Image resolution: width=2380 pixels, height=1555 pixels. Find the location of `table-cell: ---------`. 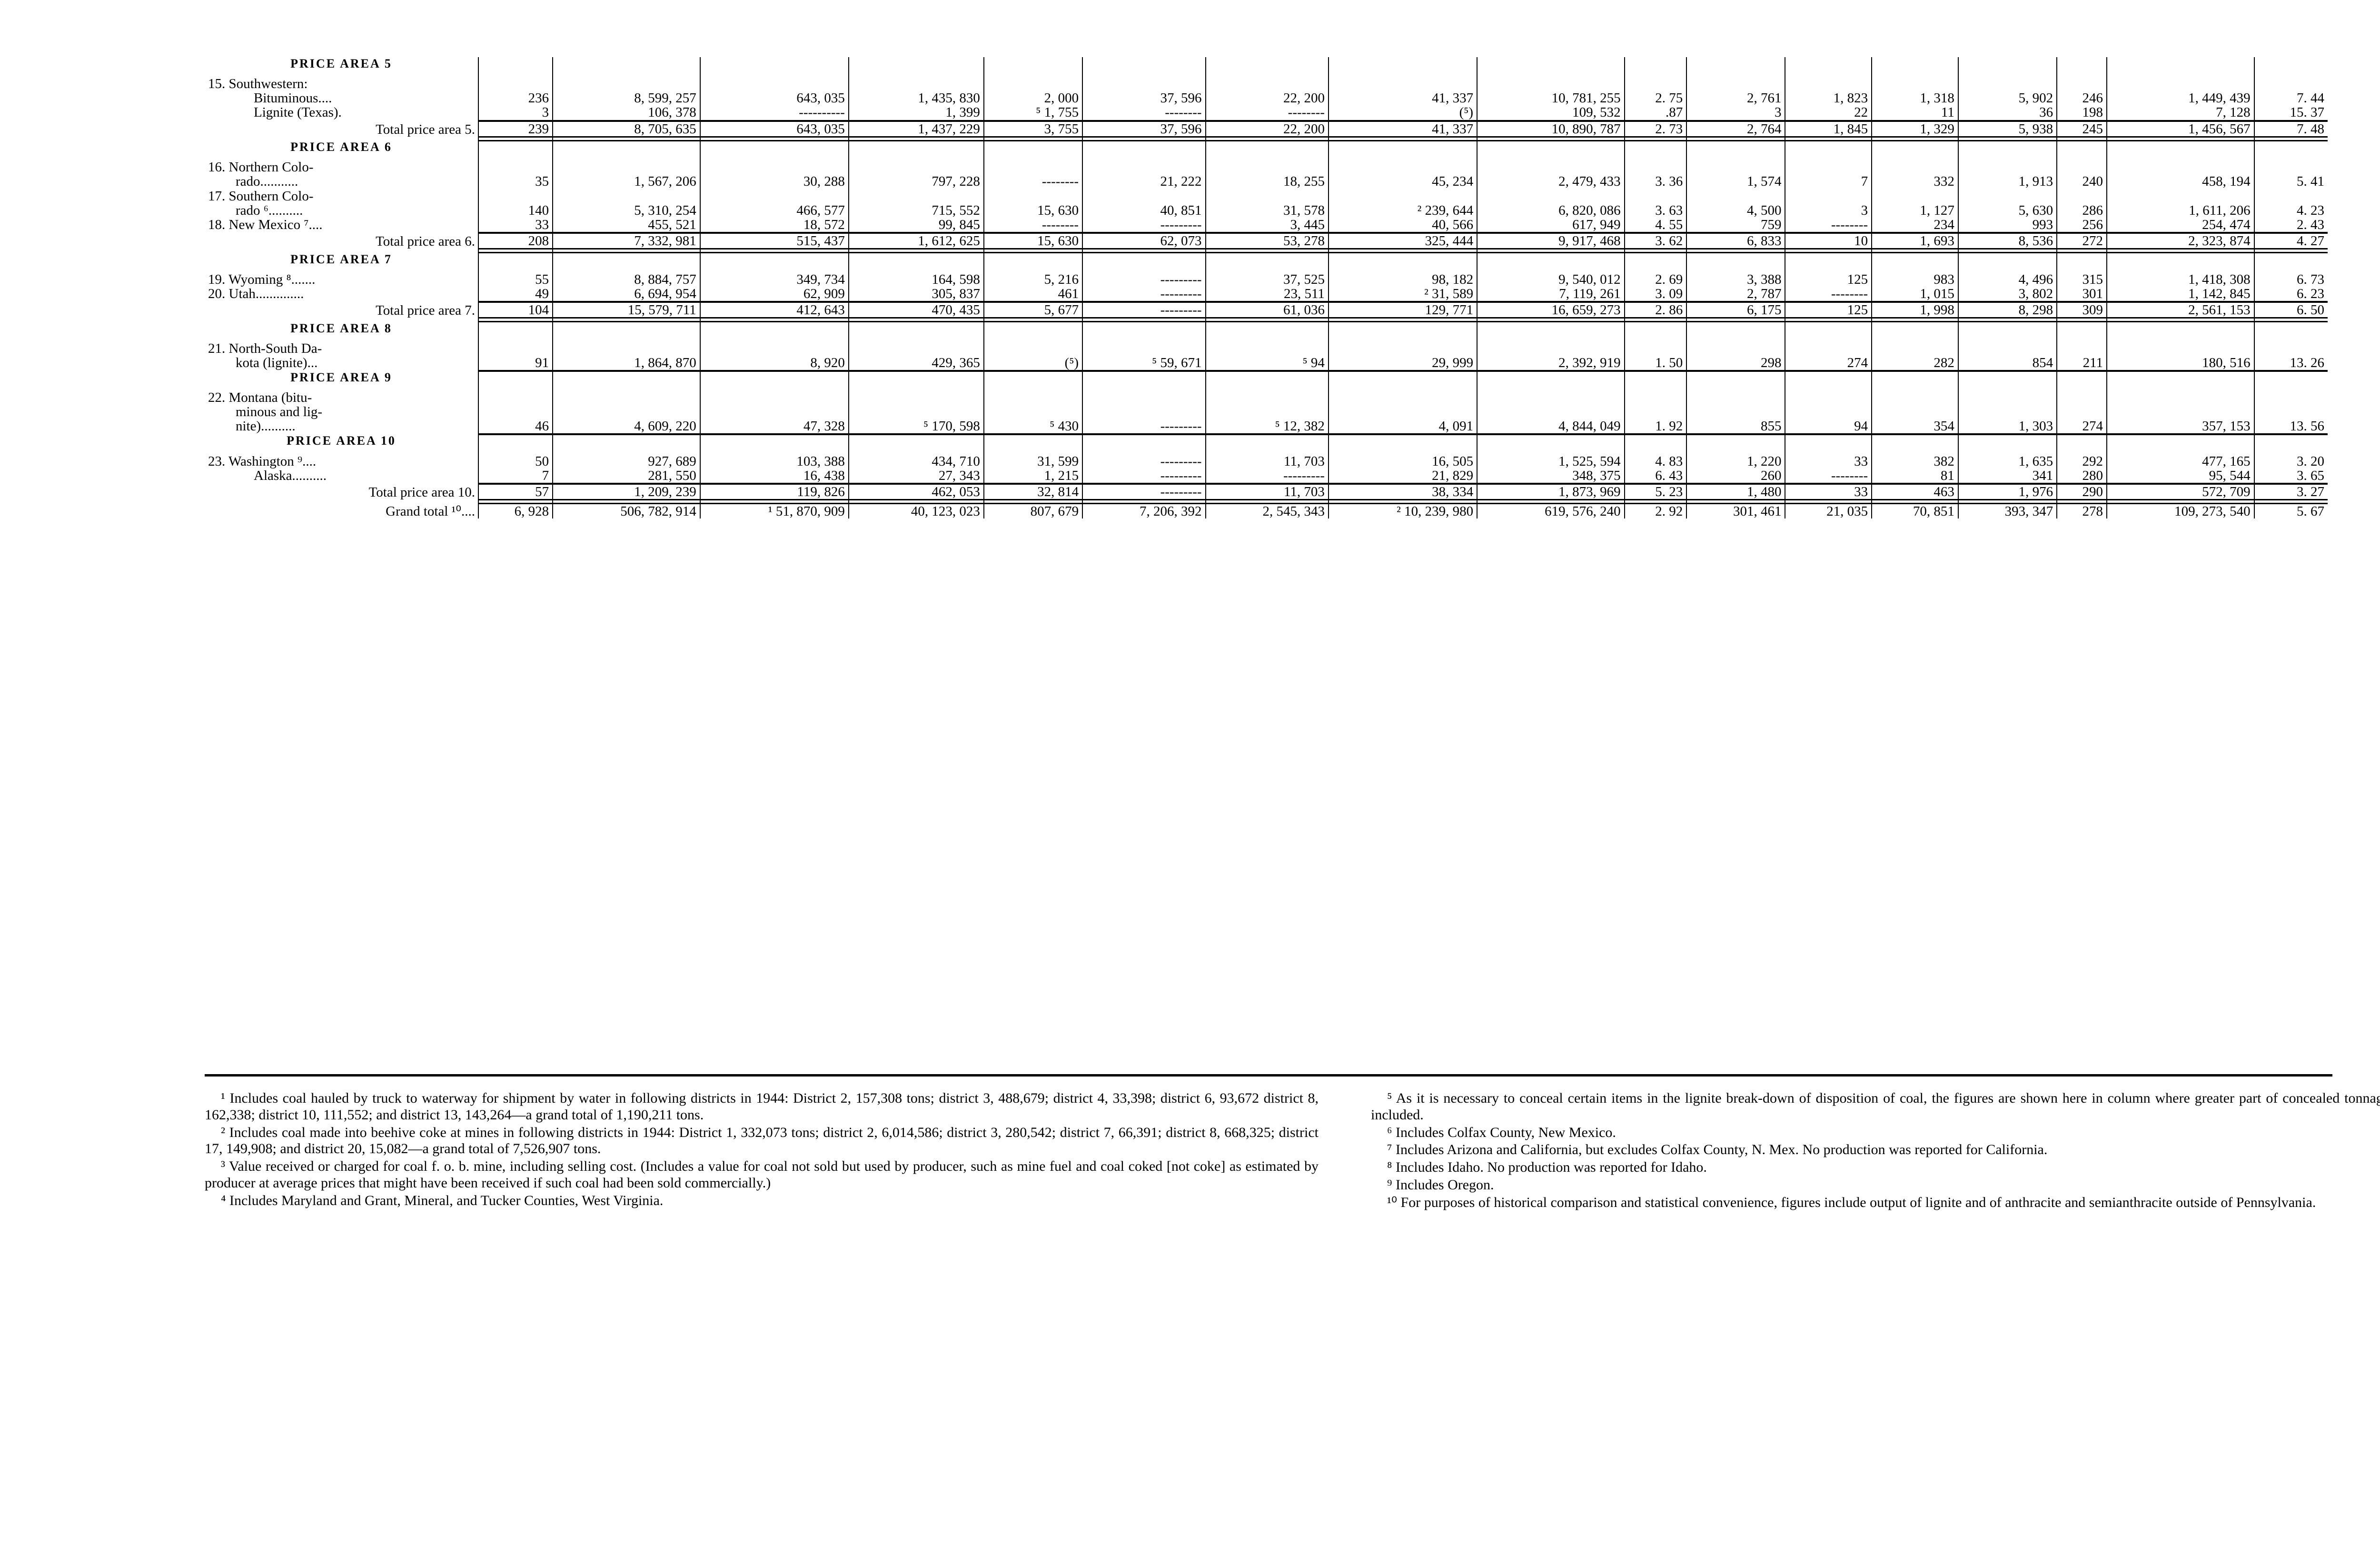

table-cell: --------- is located at coordinates (1144, 294).